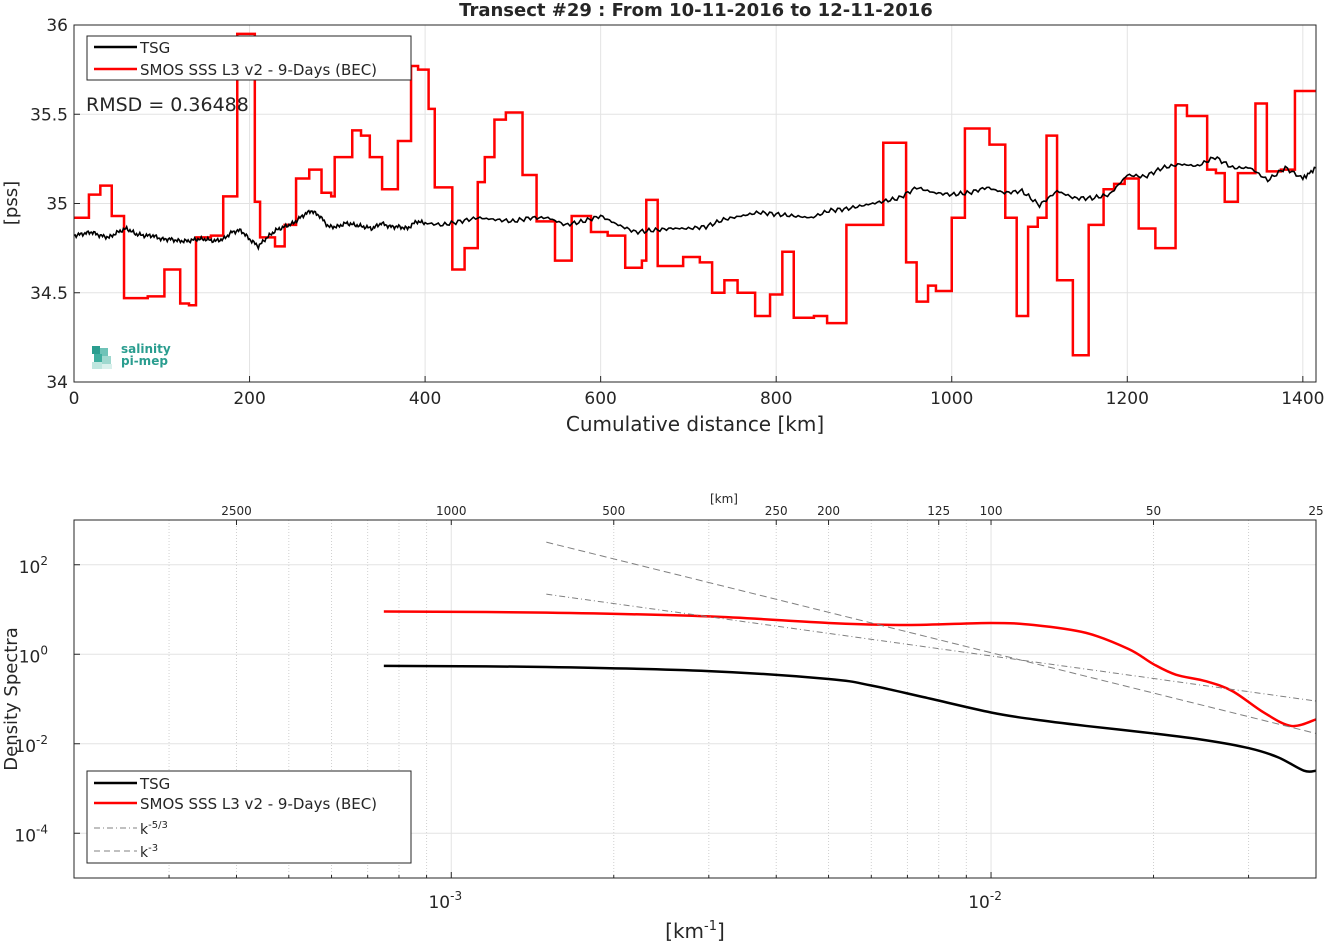 This screenshot has width=1327, height=942. What do you see at coordinates (49, 115) in the screenshot?
I see `top-y-tick-label: 35.5` at bounding box center [49, 115].